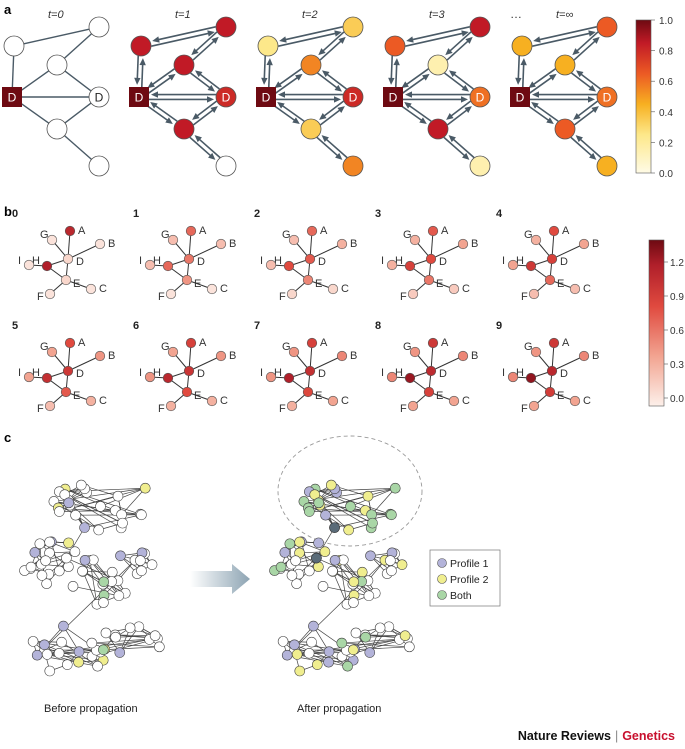 This screenshot has height=749, width=685. I want to click on step-label: 2, so click(257, 214).